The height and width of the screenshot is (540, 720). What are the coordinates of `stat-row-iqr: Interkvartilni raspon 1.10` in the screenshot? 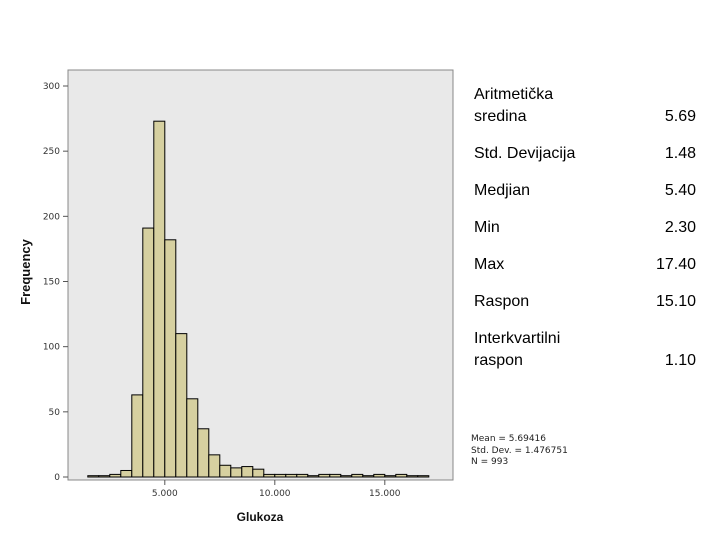 It's located at (585, 350).